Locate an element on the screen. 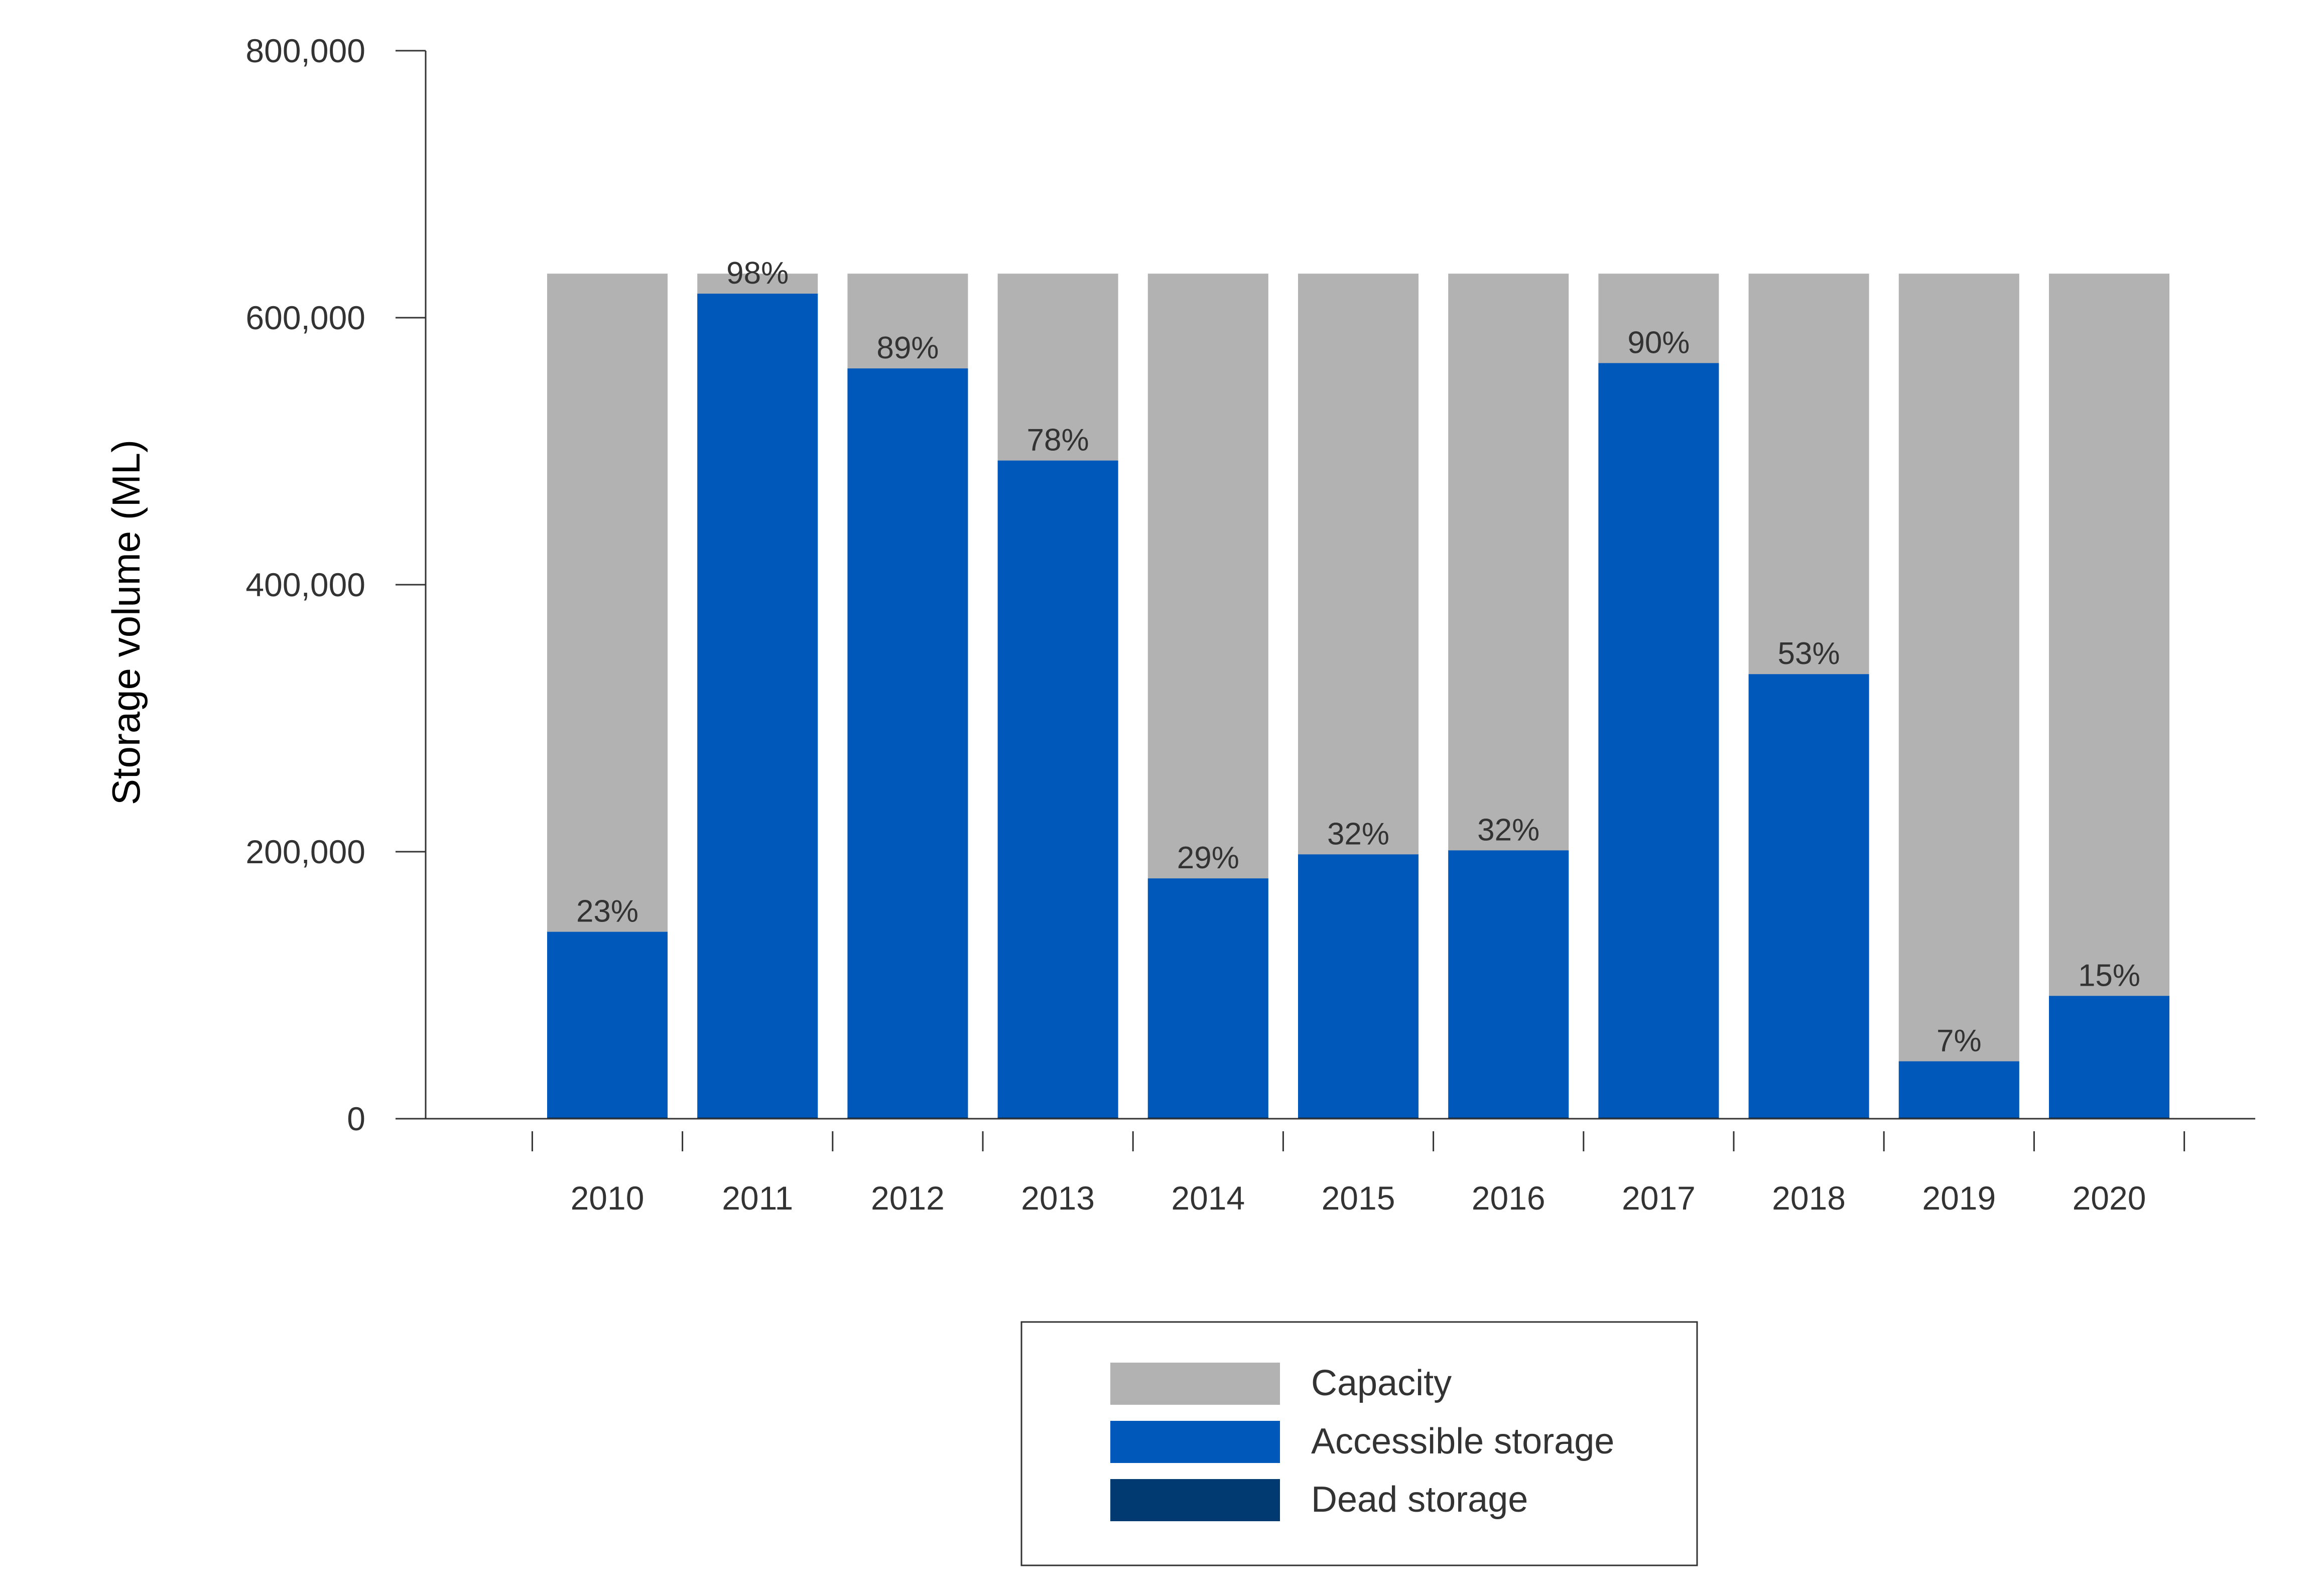 The height and width of the screenshot is (1596, 2319). x-tick-label-2016: 2016 is located at coordinates (1508, 1198).